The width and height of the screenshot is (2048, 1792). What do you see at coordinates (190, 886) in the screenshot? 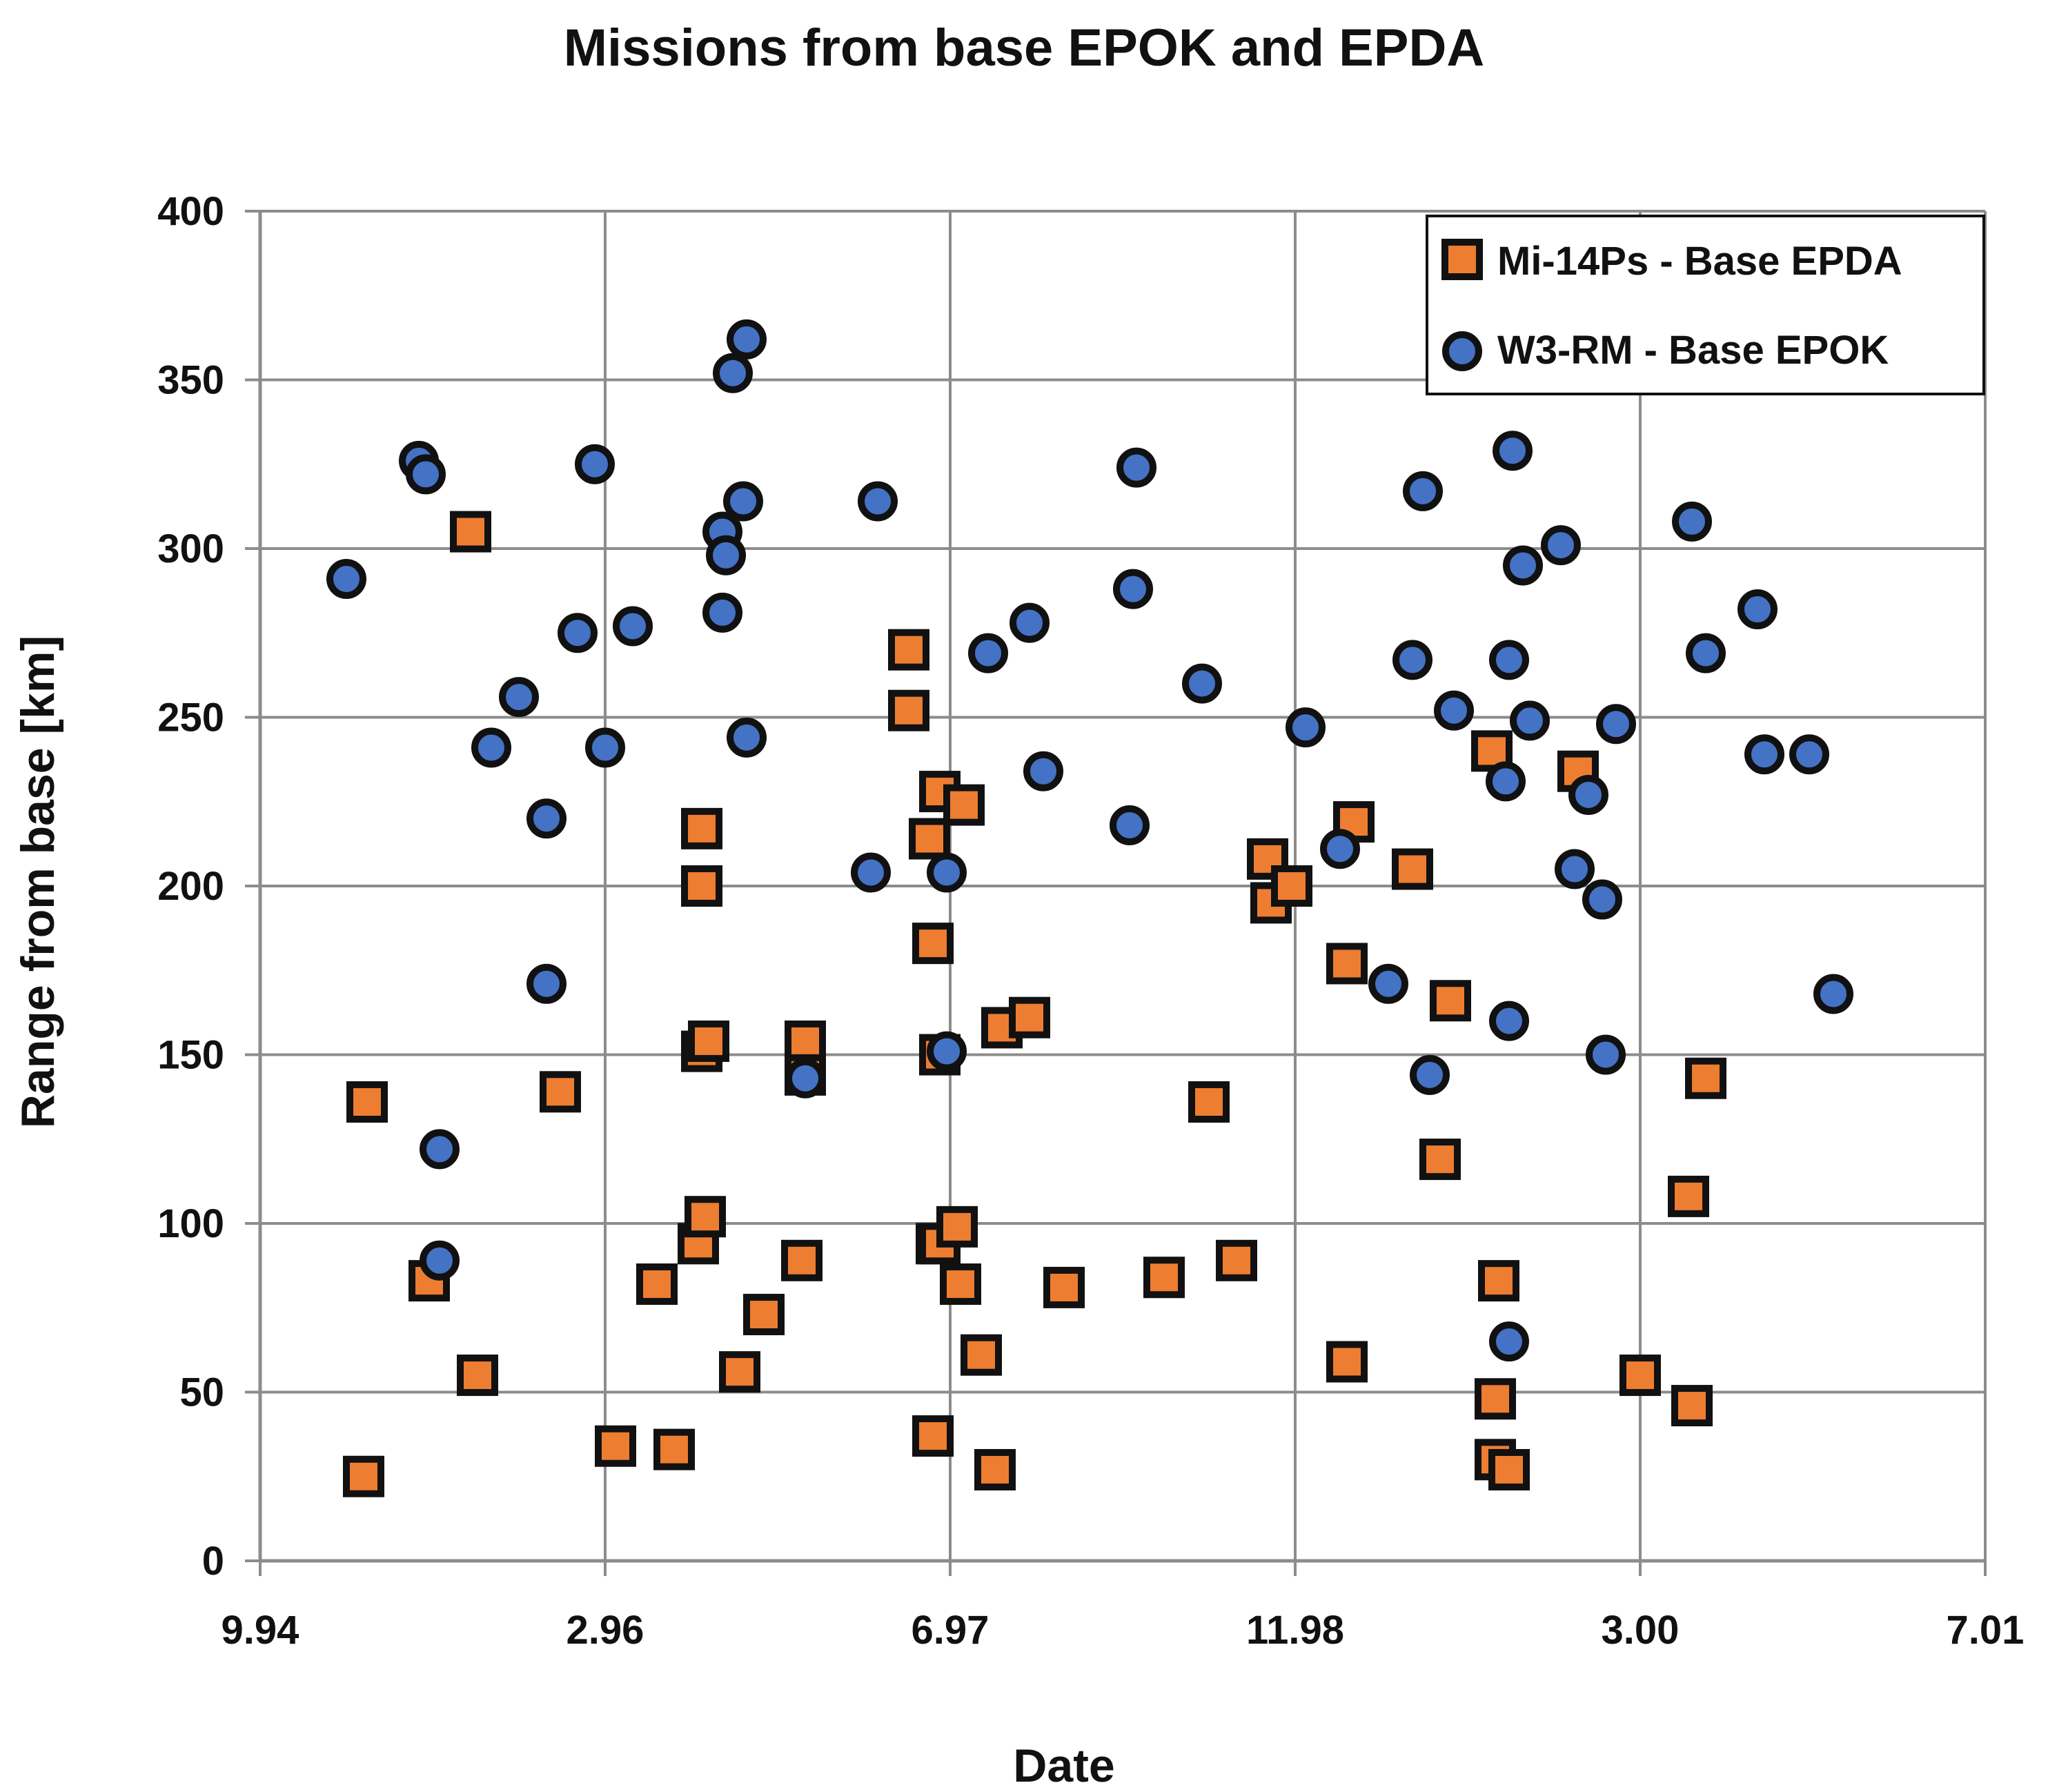
I see `y-tick-label: 200` at bounding box center [190, 886].